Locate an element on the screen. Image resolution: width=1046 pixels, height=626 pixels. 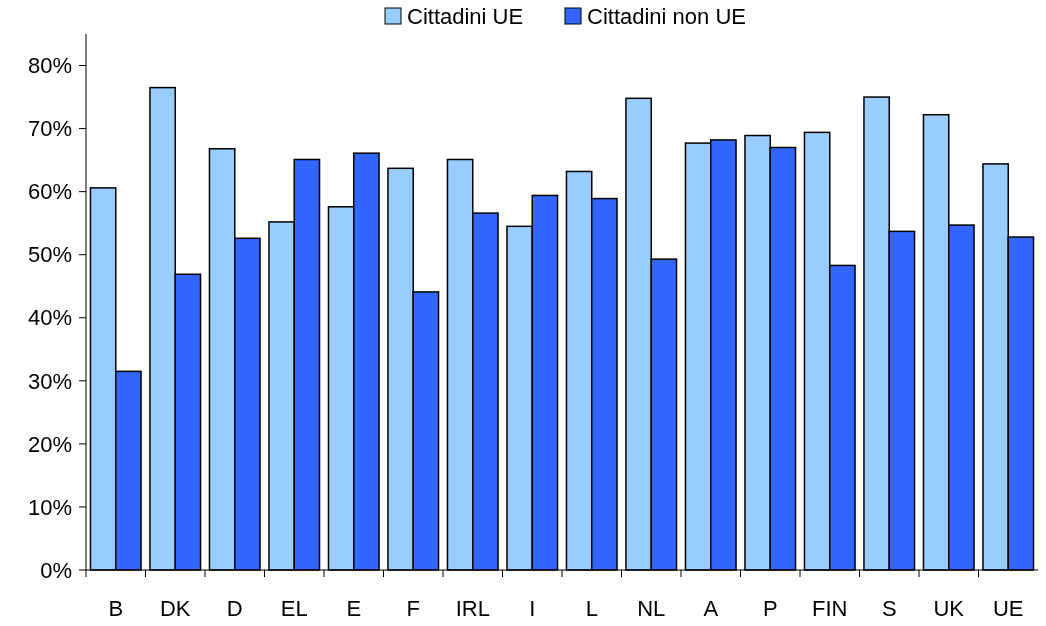
y-tick-label: 10% is located at coordinates (49, 507).